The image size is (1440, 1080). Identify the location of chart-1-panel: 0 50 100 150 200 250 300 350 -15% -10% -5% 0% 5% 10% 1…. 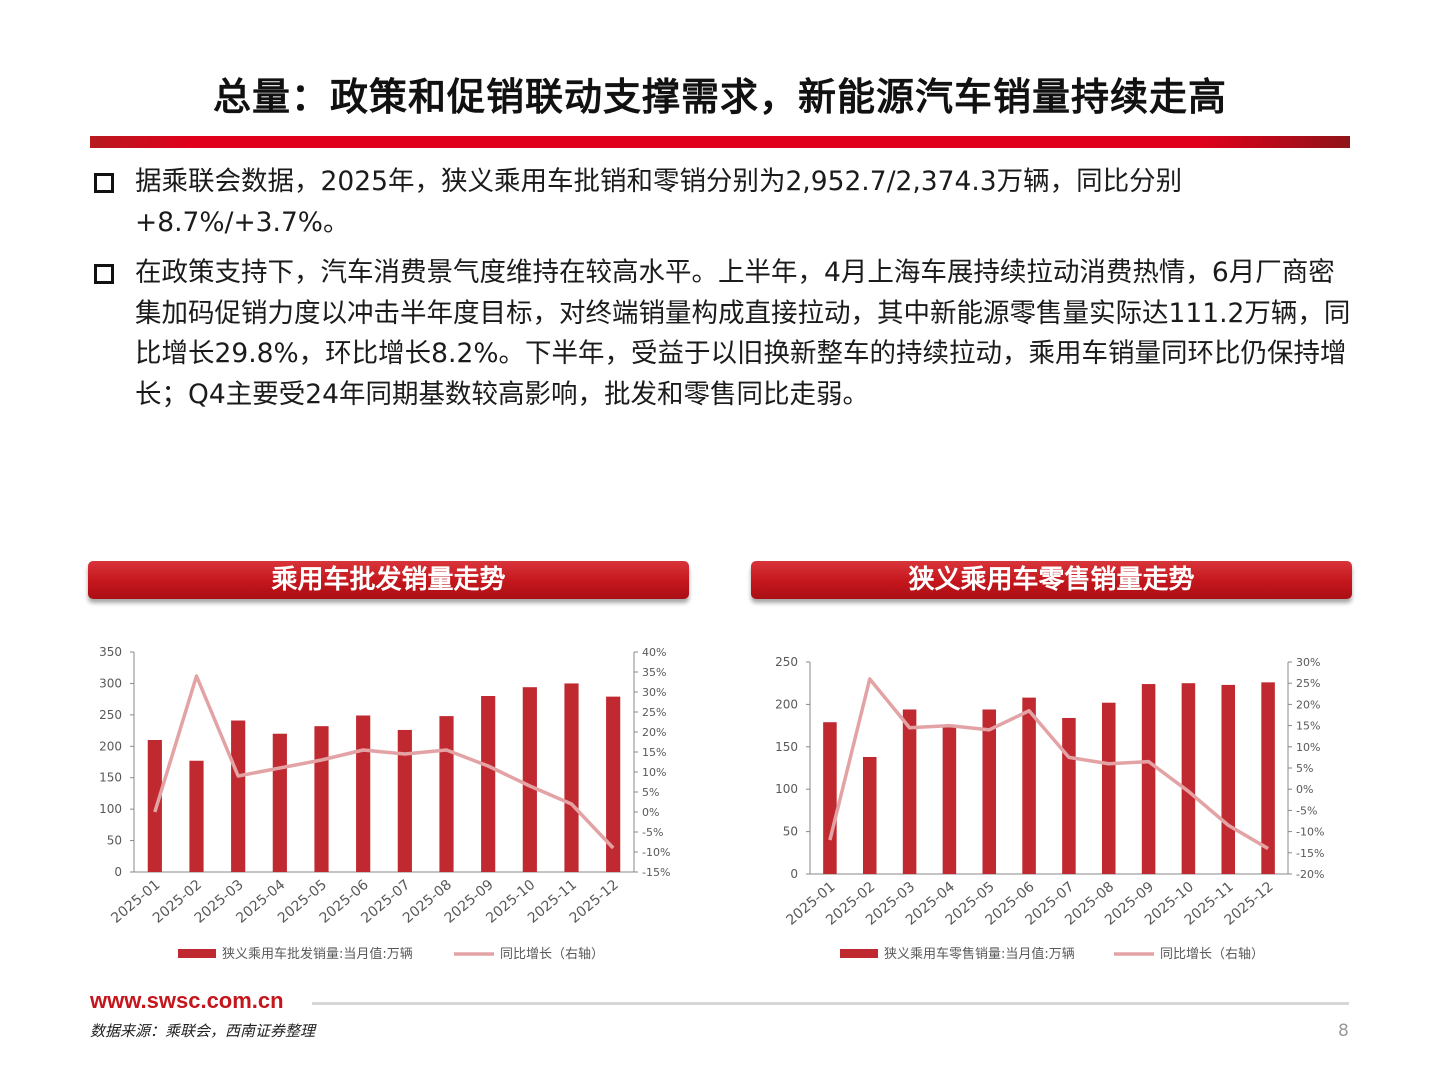
(389, 806).